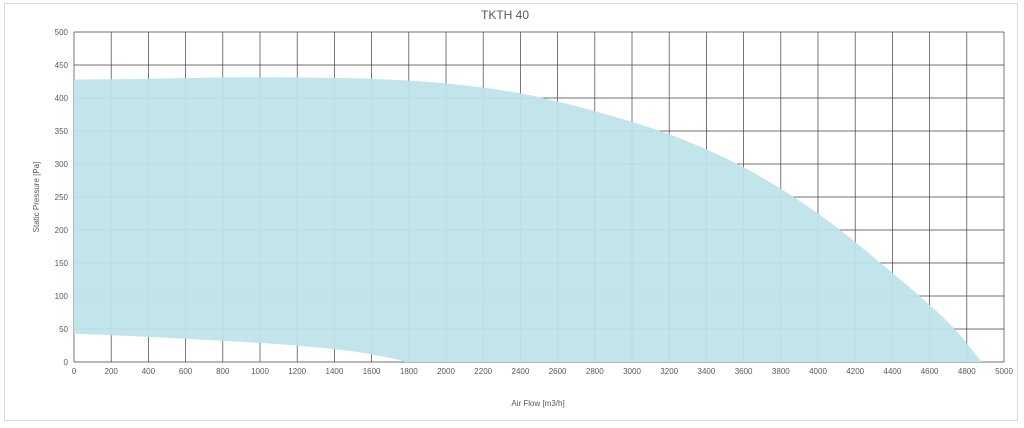 The width and height of the screenshot is (1024, 428). What do you see at coordinates (62, 32) in the screenshot?
I see `y-tick-label: 500` at bounding box center [62, 32].